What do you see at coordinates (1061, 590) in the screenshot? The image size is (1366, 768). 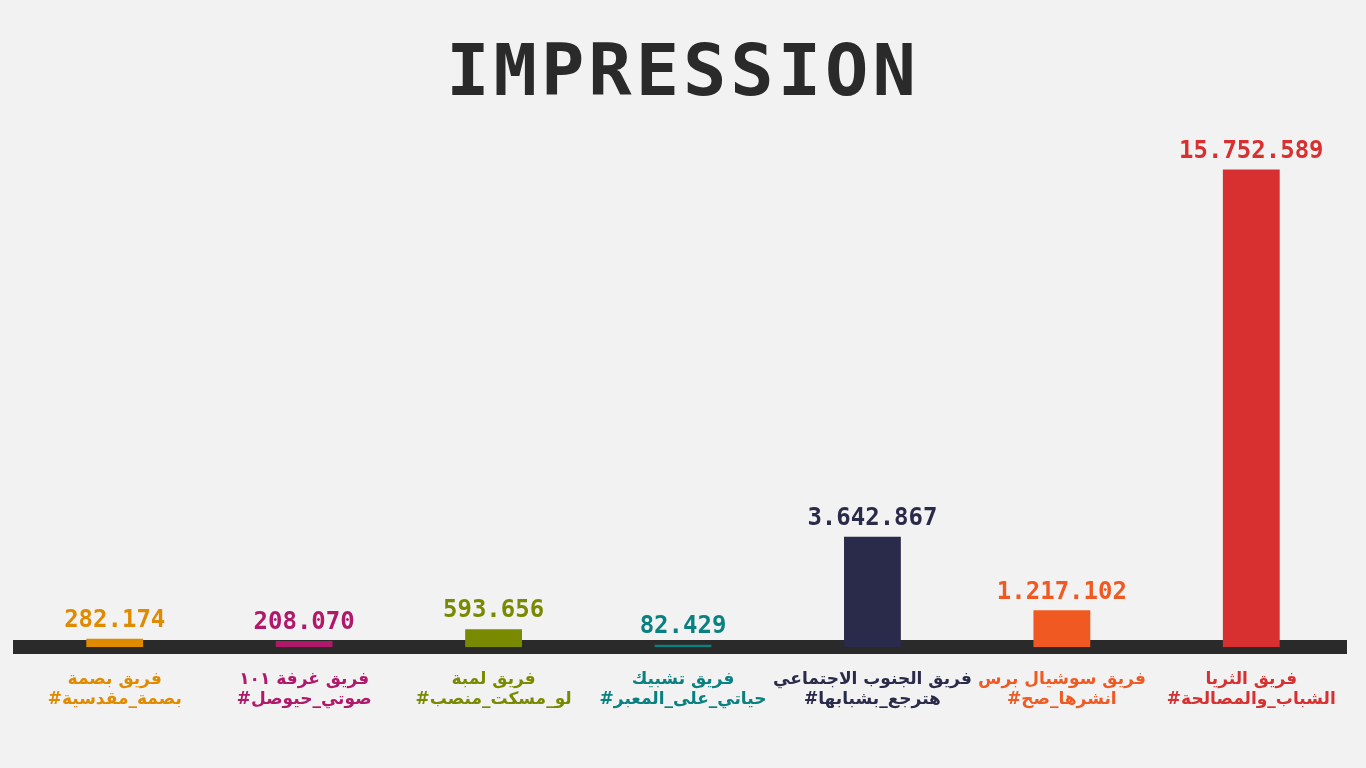 I see `data-label: 1.217.102` at bounding box center [1061, 590].